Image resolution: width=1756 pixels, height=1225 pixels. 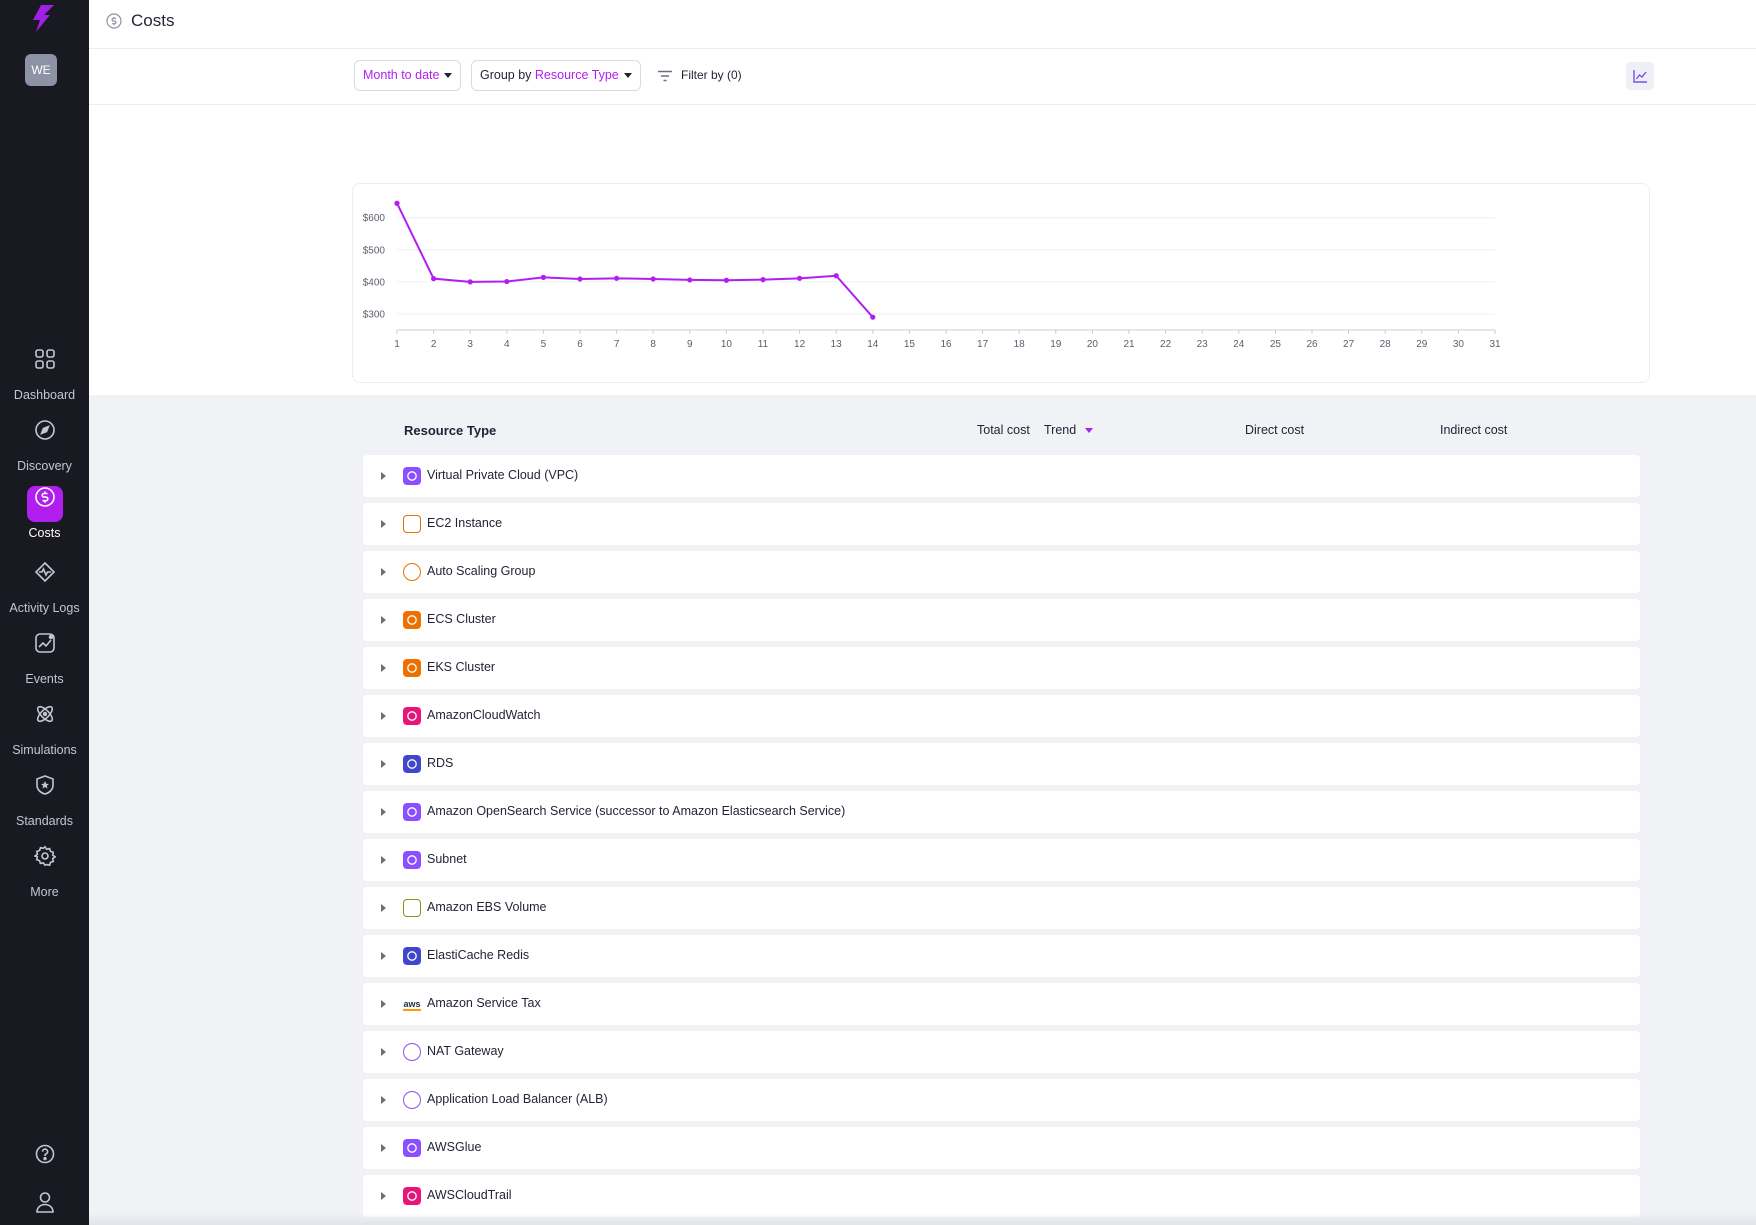 What do you see at coordinates (461, 619) in the screenshot?
I see `resource-name: ECS Cluster` at bounding box center [461, 619].